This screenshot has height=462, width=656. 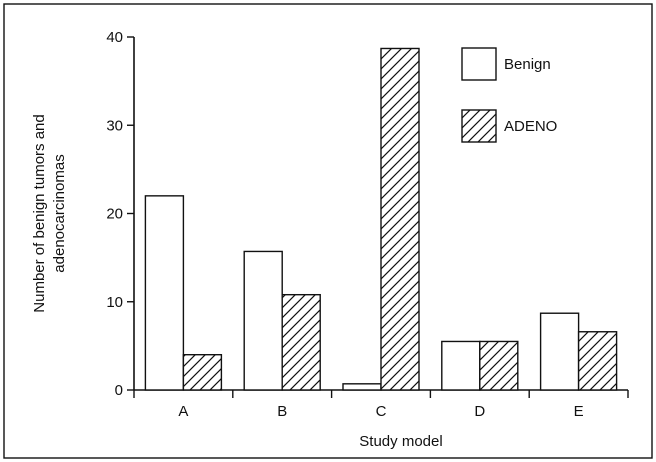 What do you see at coordinates (202, 372) in the screenshot?
I see `bar-adeno-a` at bounding box center [202, 372].